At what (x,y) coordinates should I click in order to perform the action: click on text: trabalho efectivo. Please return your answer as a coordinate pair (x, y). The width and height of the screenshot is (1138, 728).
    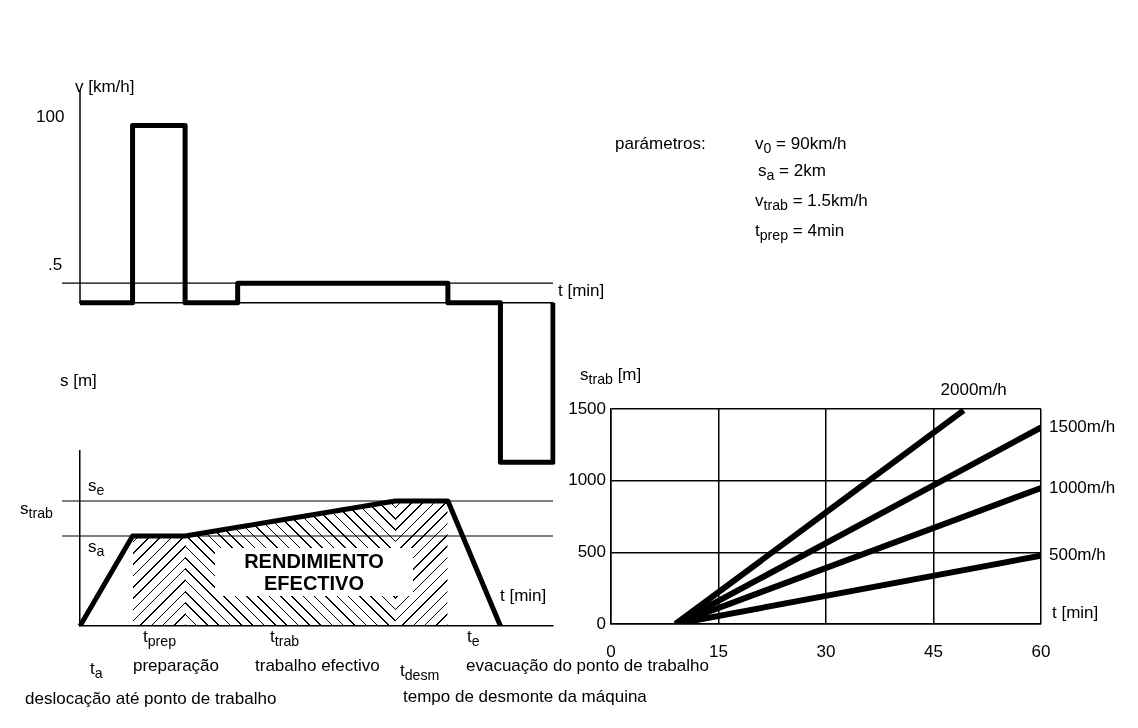
    Looking at the image, I should click on (317, 666).